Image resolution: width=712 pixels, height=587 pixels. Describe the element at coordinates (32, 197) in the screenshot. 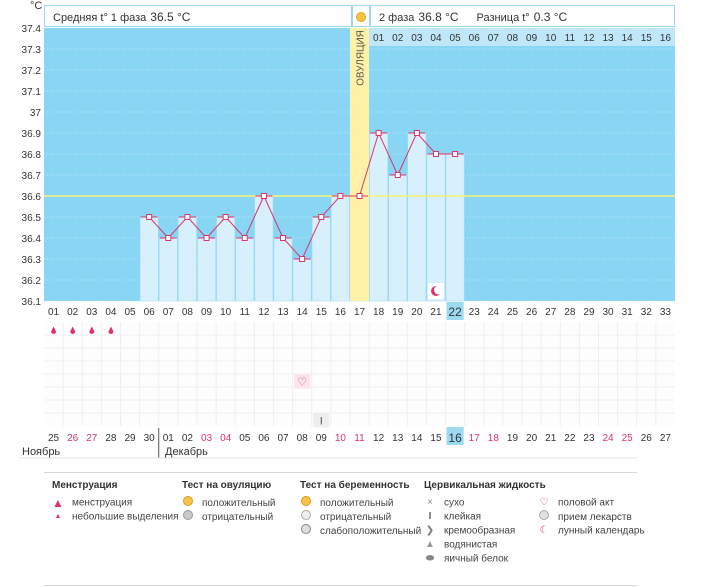

I see `y-tick-label: 36.6` at that location.